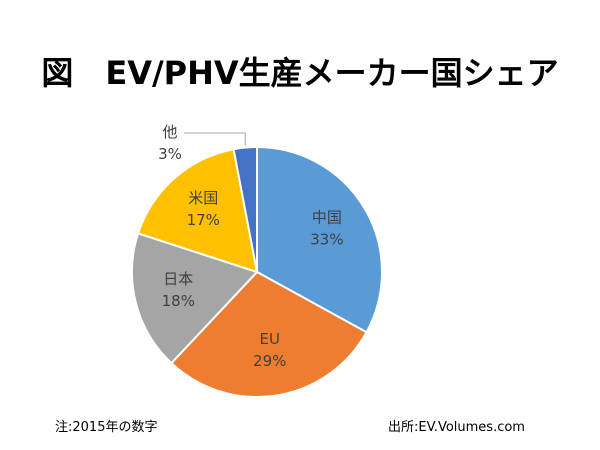 The image size is (600, 450). Describe the element at coordinates (203, 220) in the screenshot. I see `data-label-value: 17%` at that location.